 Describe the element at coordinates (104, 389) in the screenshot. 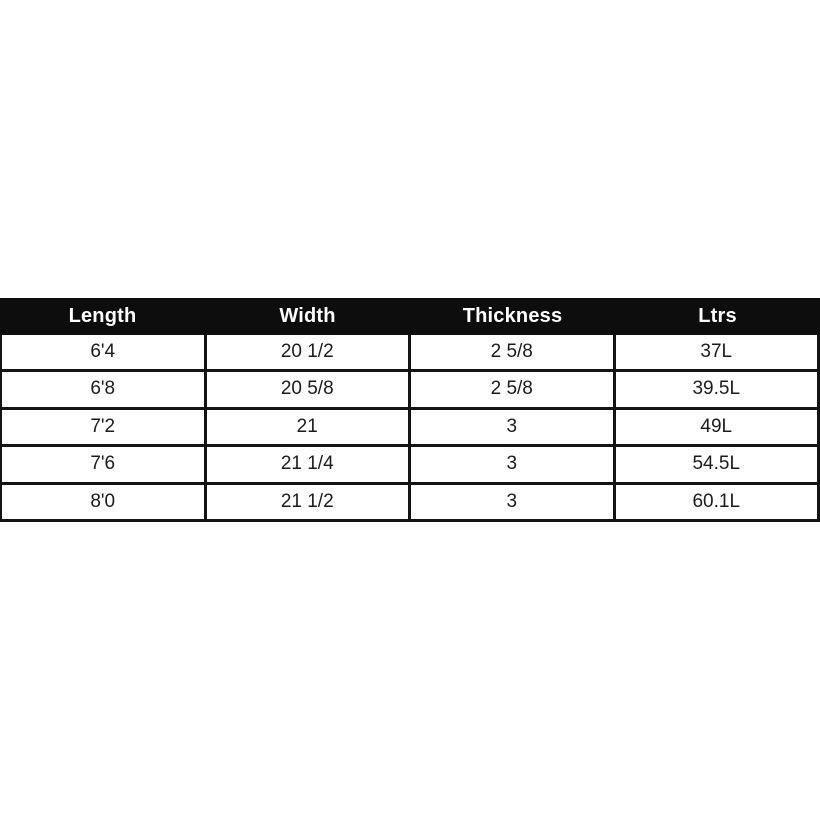

I see `table-cell: 6'8` at that location.